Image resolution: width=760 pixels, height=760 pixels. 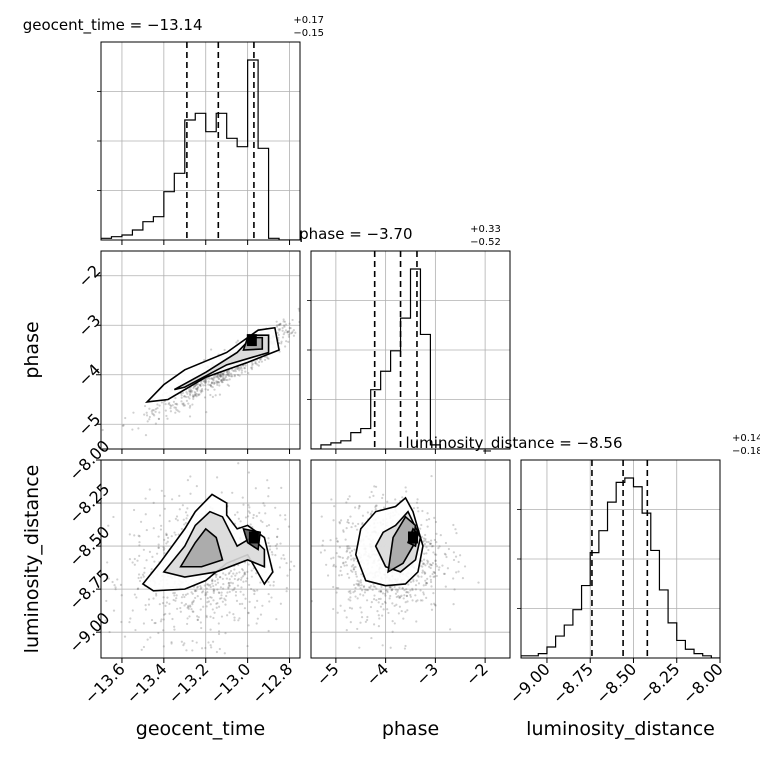 What do you see at coordinates (530, 683) in the screenshot?
I see `x-tick-label: −9.00` at bounding box center [530, 683].